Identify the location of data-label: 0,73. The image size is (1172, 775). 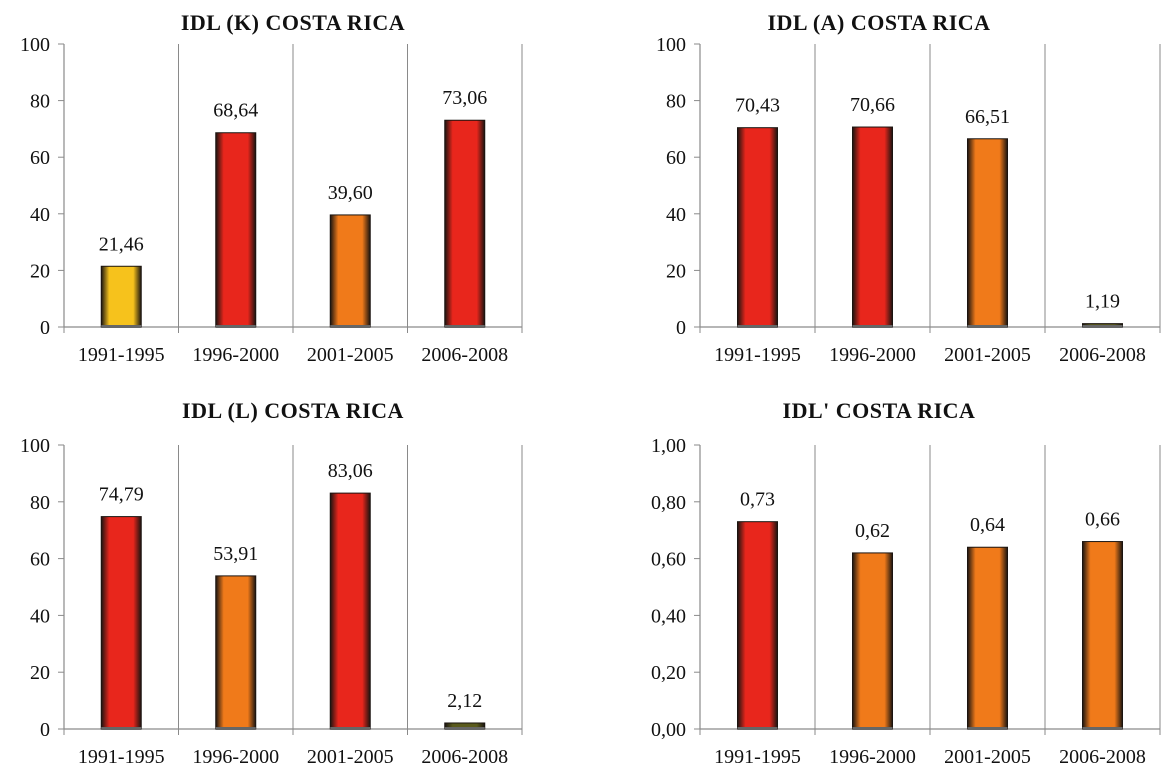
(757, 500).